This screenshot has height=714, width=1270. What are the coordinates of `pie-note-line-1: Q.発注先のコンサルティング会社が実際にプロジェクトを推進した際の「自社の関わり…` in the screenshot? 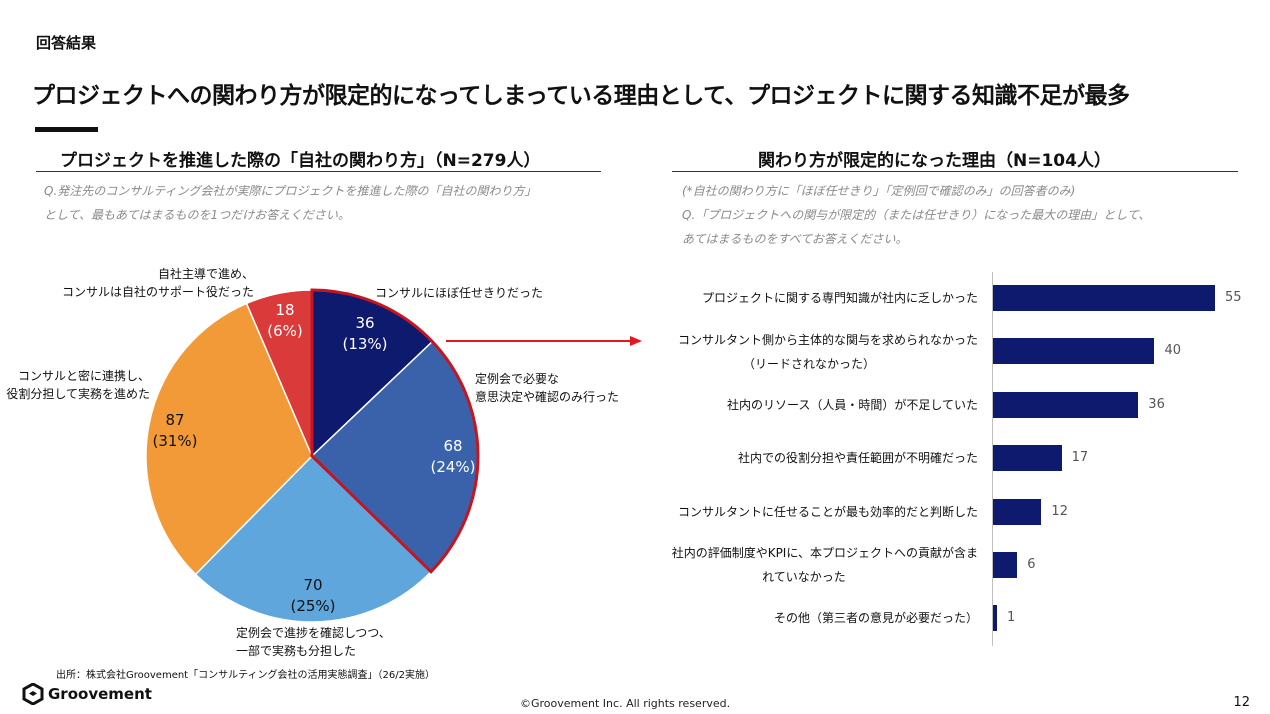 It's located at (290, 191).